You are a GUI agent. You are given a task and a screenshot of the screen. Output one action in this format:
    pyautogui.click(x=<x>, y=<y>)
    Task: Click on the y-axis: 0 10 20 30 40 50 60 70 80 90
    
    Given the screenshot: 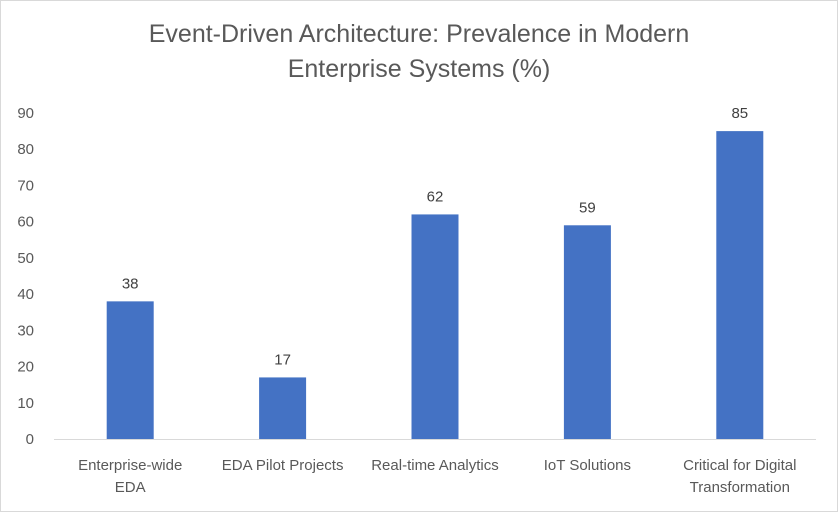 What is the action you would take?
    pyautogui.click(x=25, y=276)
    